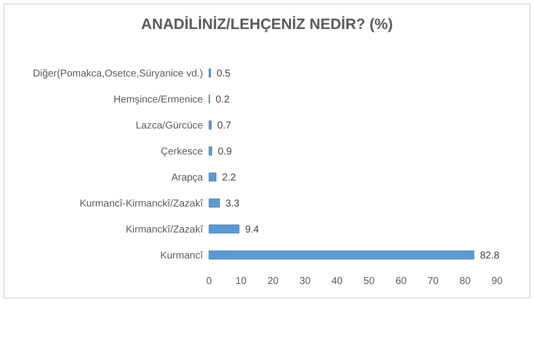  I want to click on chart-title: ANADİLİNİZ/LEHÇENİZ NEDİR? (%), so click(267, 24).